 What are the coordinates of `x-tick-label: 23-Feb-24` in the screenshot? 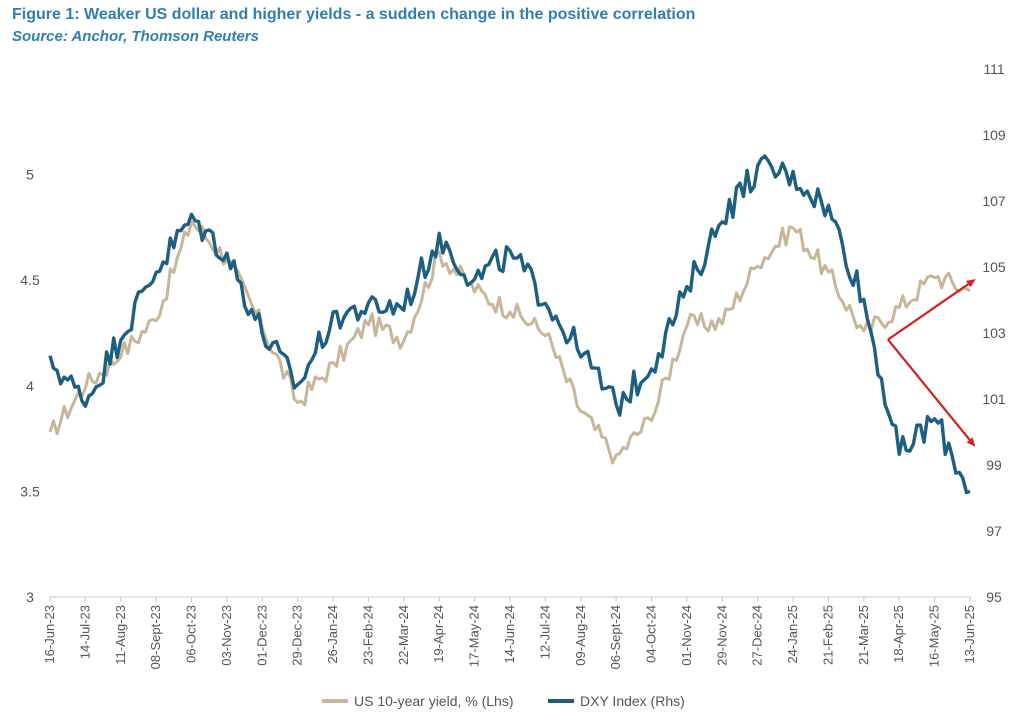 It's located at (367, 635).